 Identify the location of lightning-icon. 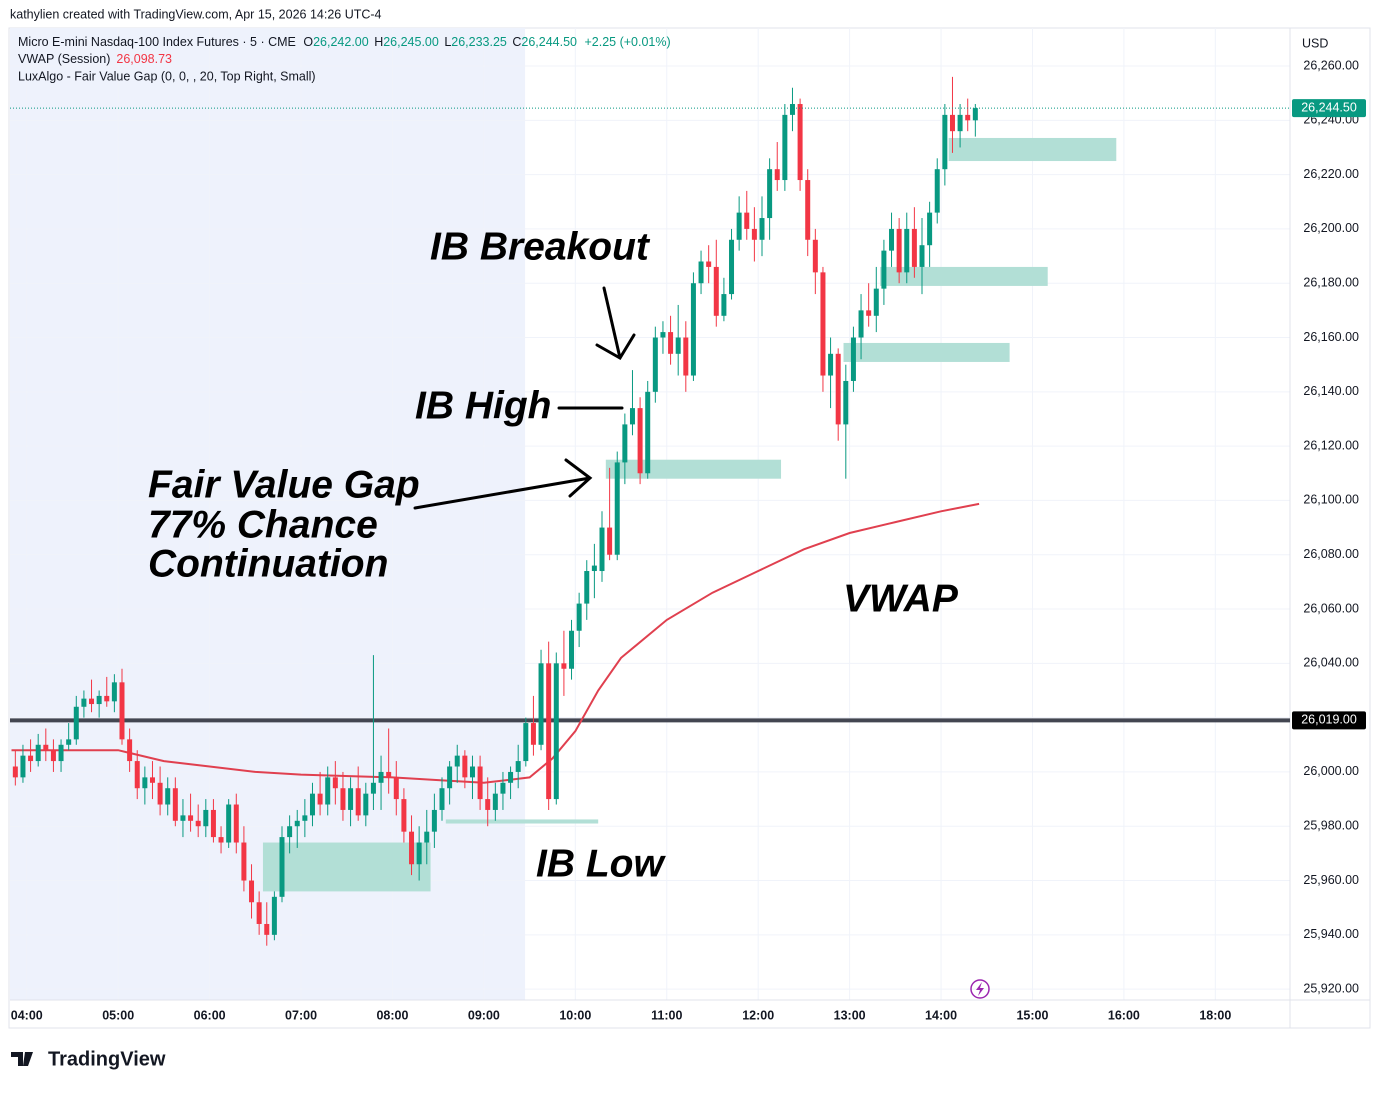
(980, 989).